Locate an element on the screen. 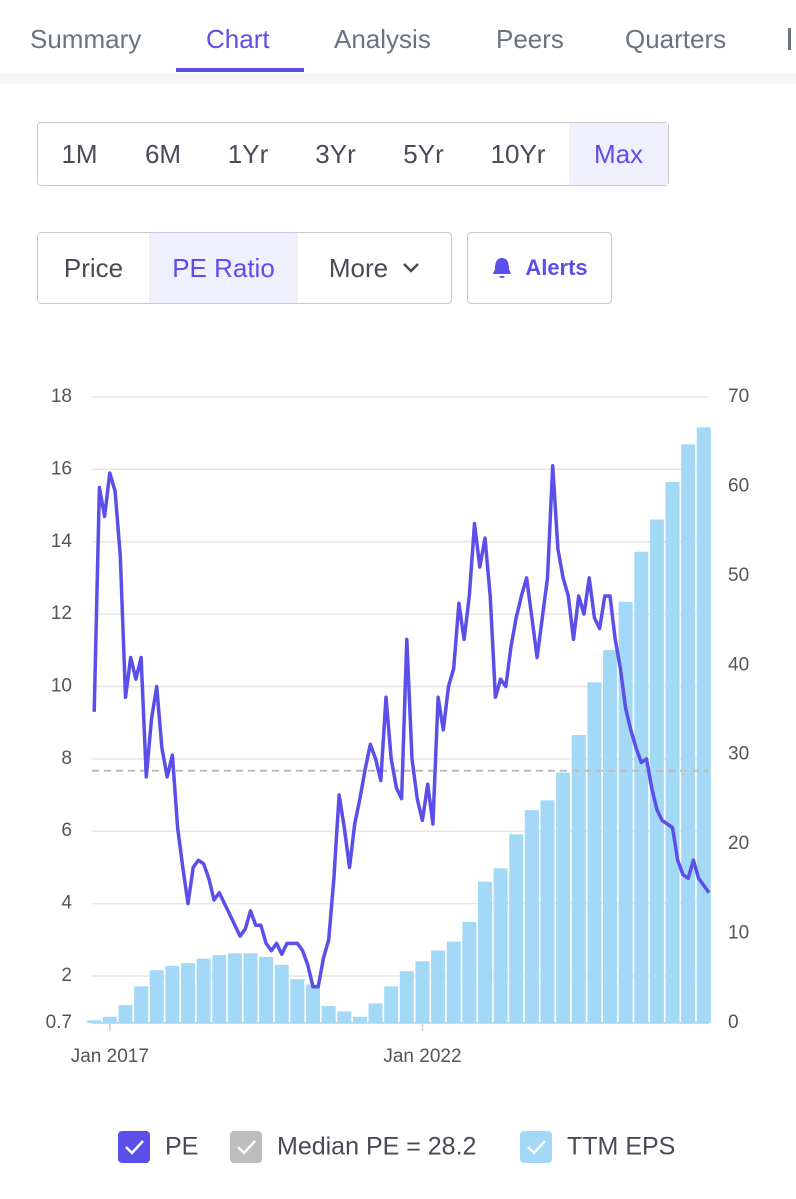 This screenshot has width=796, height=1199. tab: Summary is located at coordinates (86, 39).